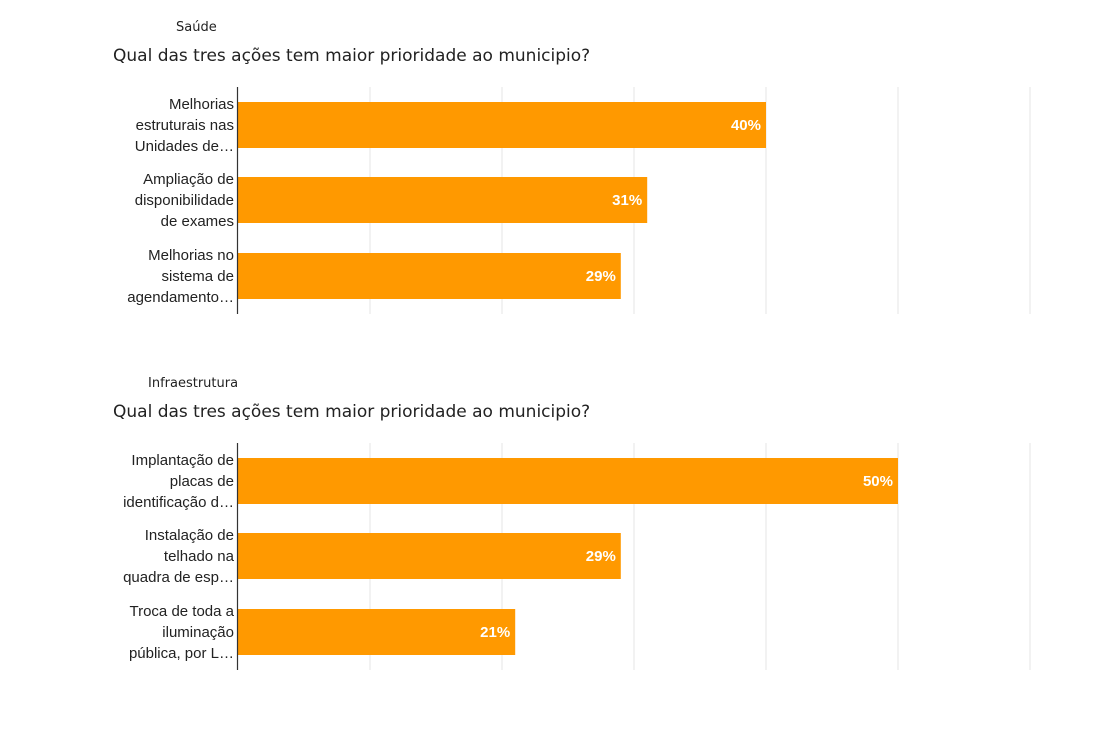 The image size is (1117, 744). Describe the element at coordinates (185, 125) in the screenshot. I see `category-label: estruturais nas` at that location.